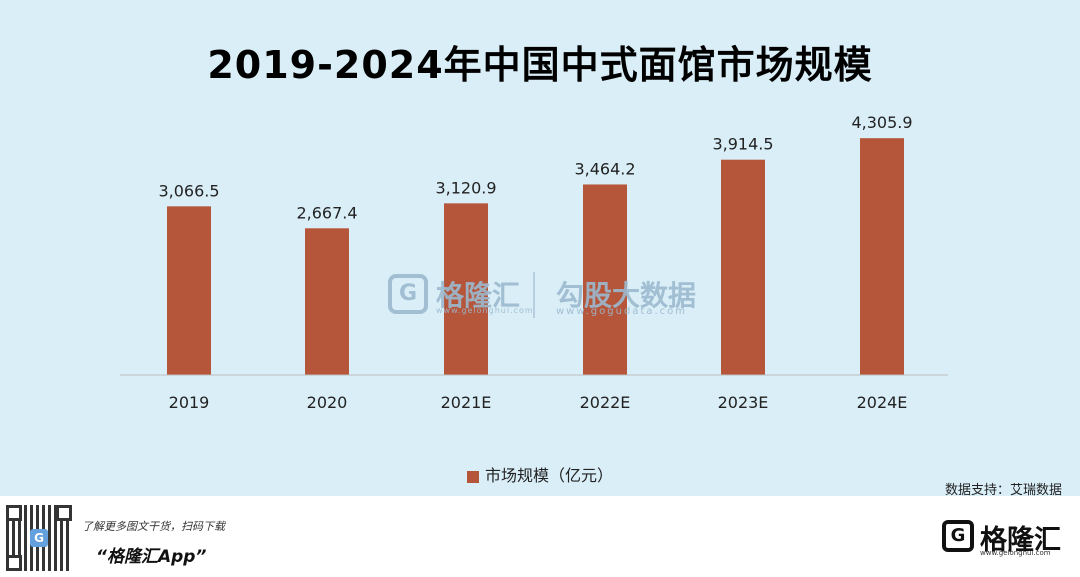  I want to click on data-label: 3,914.5, so click(742, 144).